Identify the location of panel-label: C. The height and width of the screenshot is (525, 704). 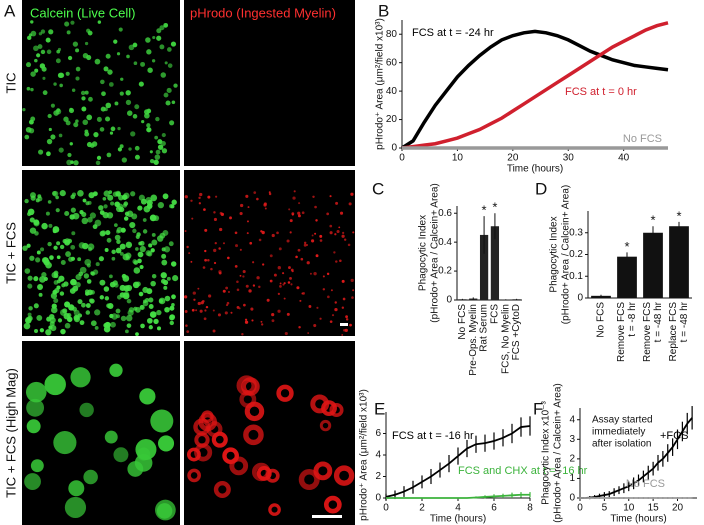
(378, 188).